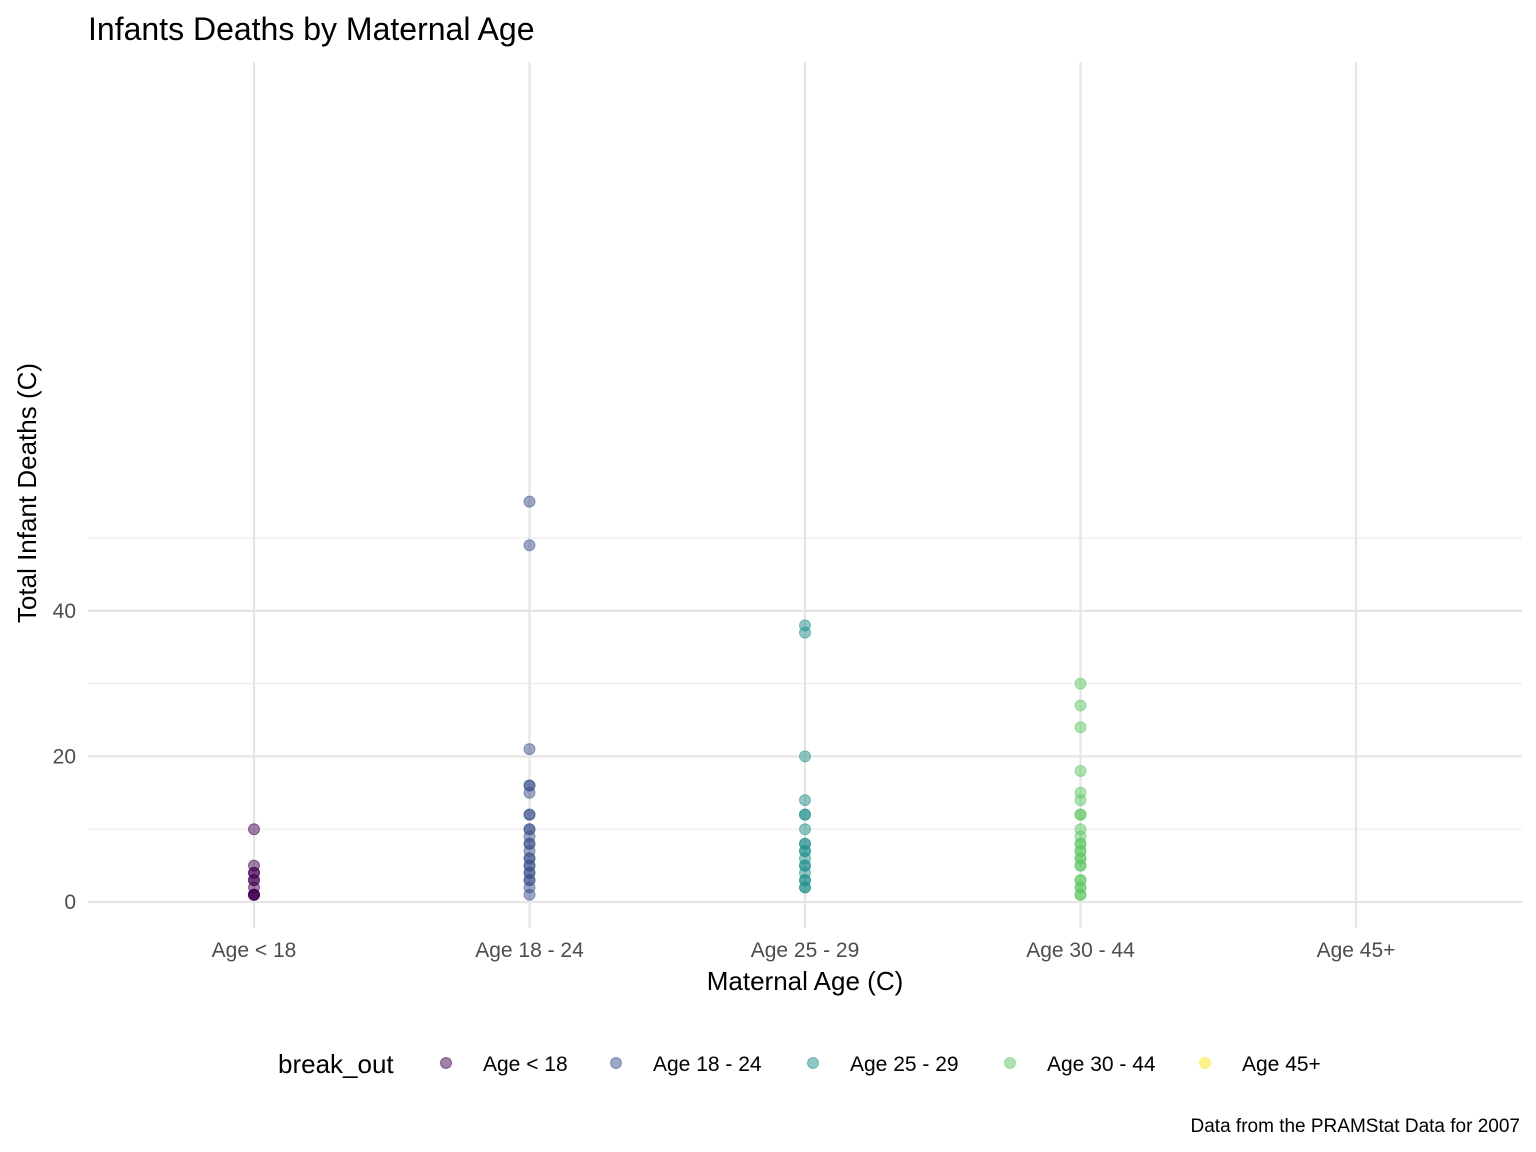 Image resolution: width=1536 pixels, height=1152 pixels. What do you see at coordinates (529, 950) in the screenshot?
I see `x-tick-label: Age 18 - 24` at bounding box center [529, 950].